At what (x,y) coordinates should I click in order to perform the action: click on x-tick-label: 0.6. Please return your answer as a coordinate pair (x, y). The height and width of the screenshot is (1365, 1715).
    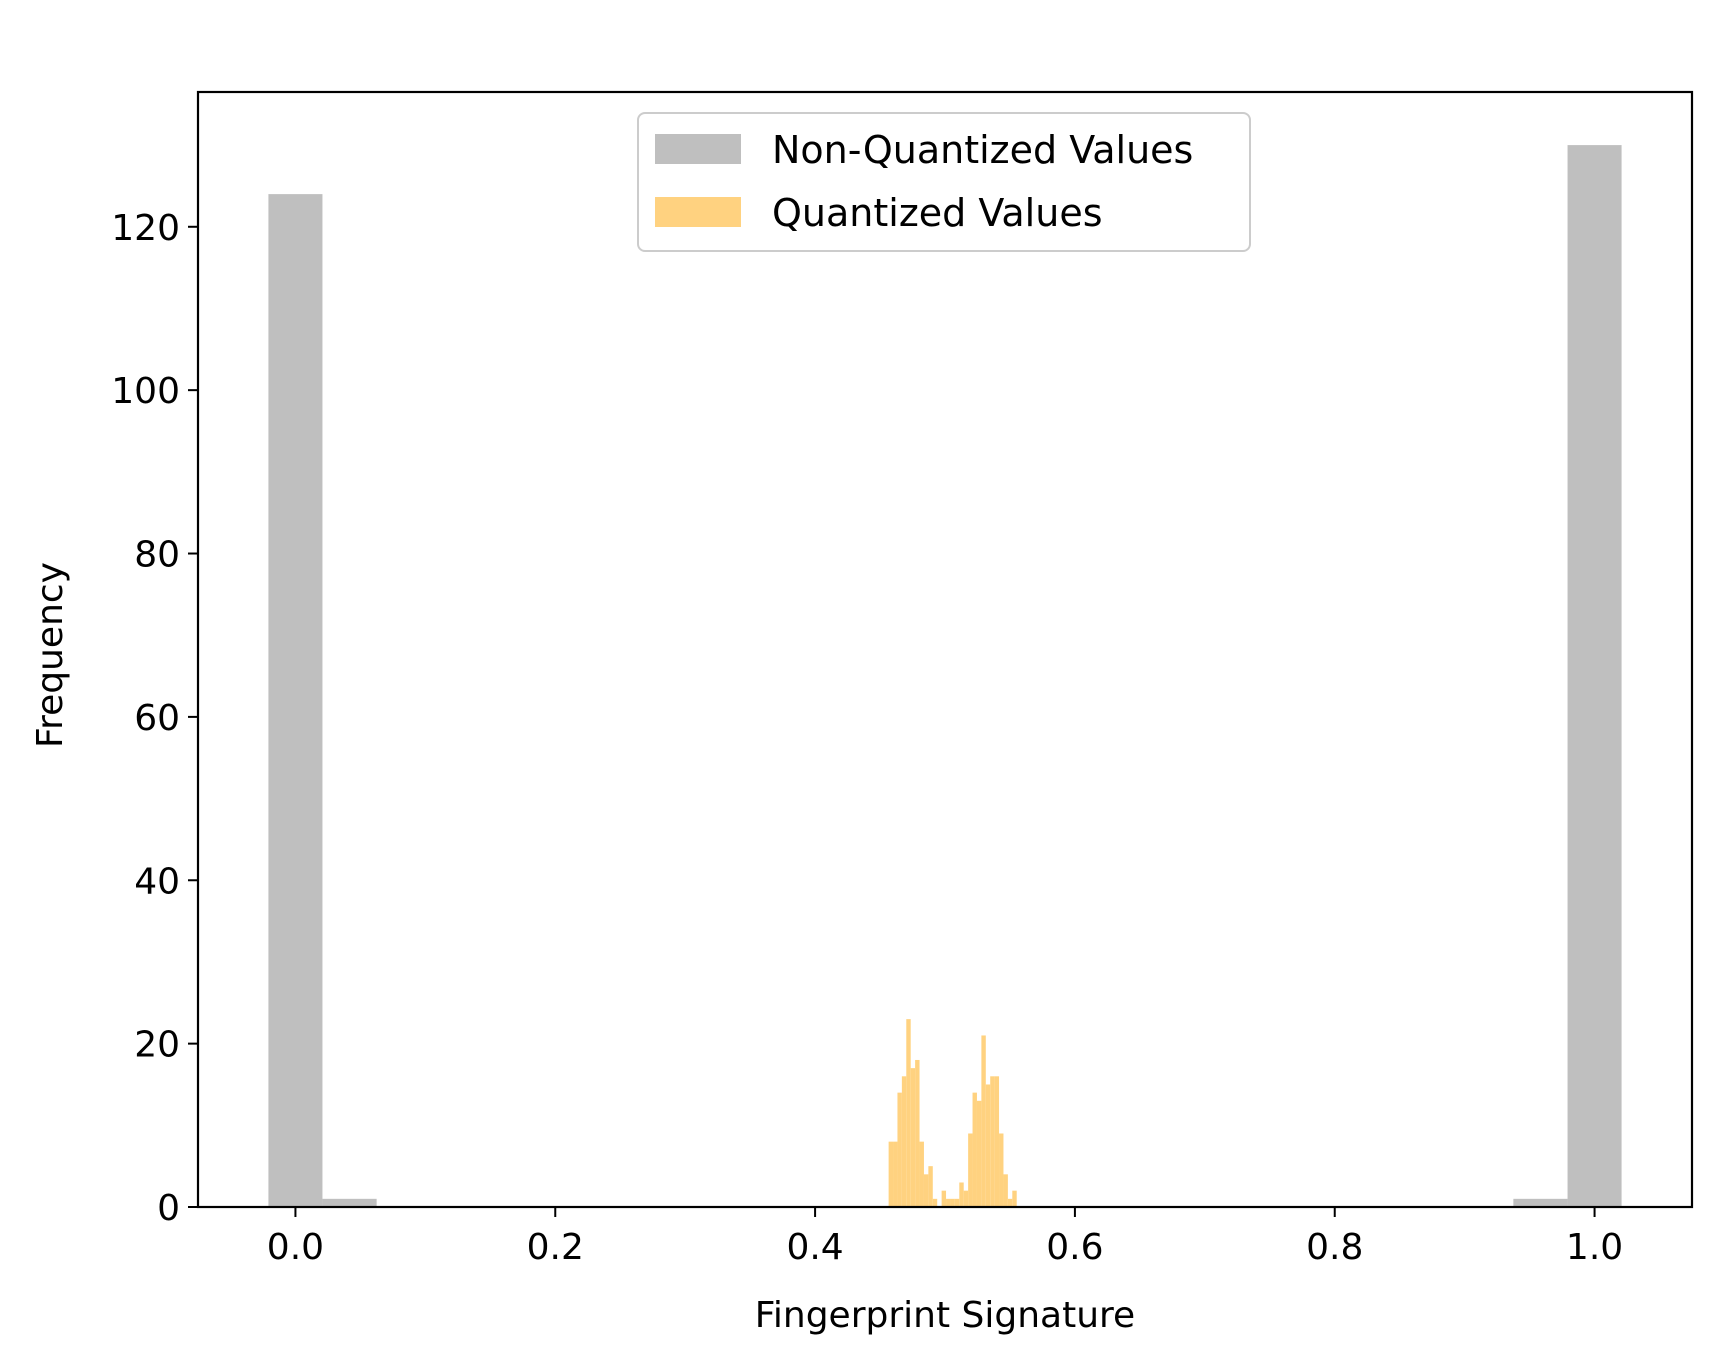
    Looking at the image, I should click on (1074, 1247).